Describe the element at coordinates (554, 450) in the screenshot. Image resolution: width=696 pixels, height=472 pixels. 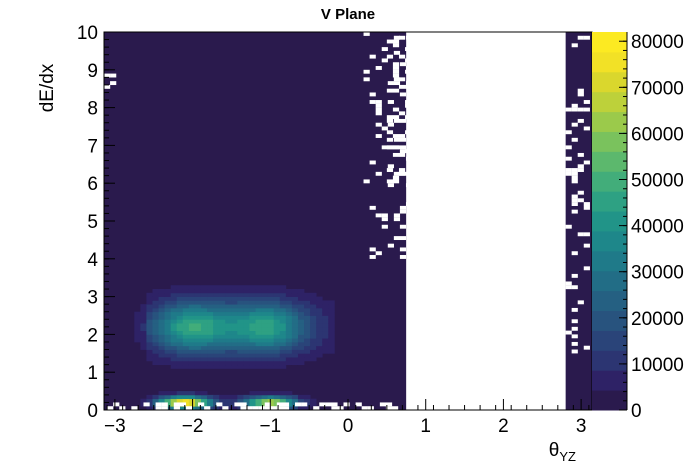
I see `x-axis-title-main: θ` at that location.